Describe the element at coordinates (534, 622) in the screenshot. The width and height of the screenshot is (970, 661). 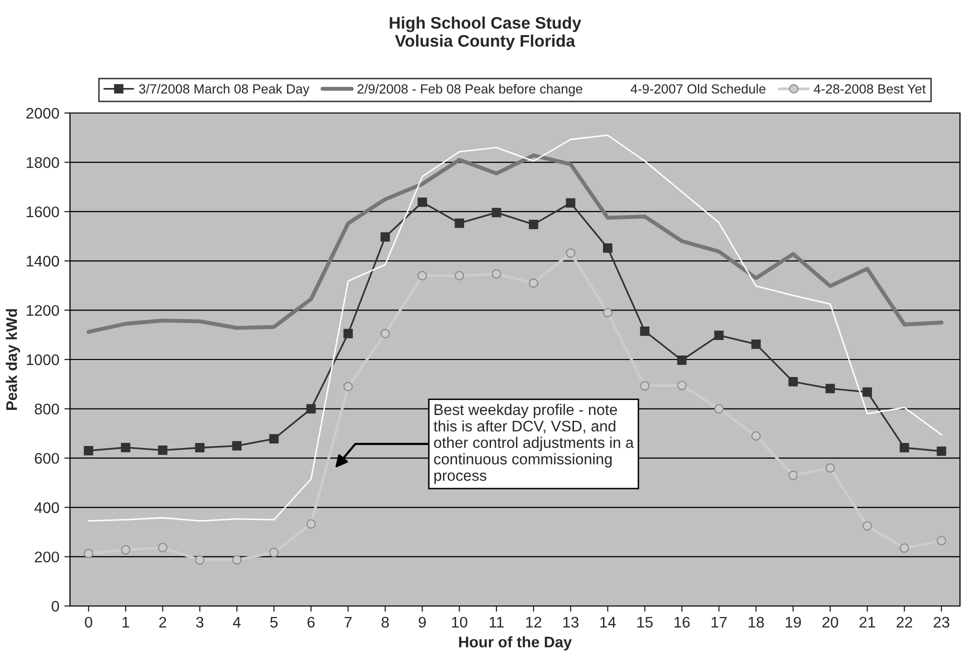
I see `x-tick-label: 12` at that location.